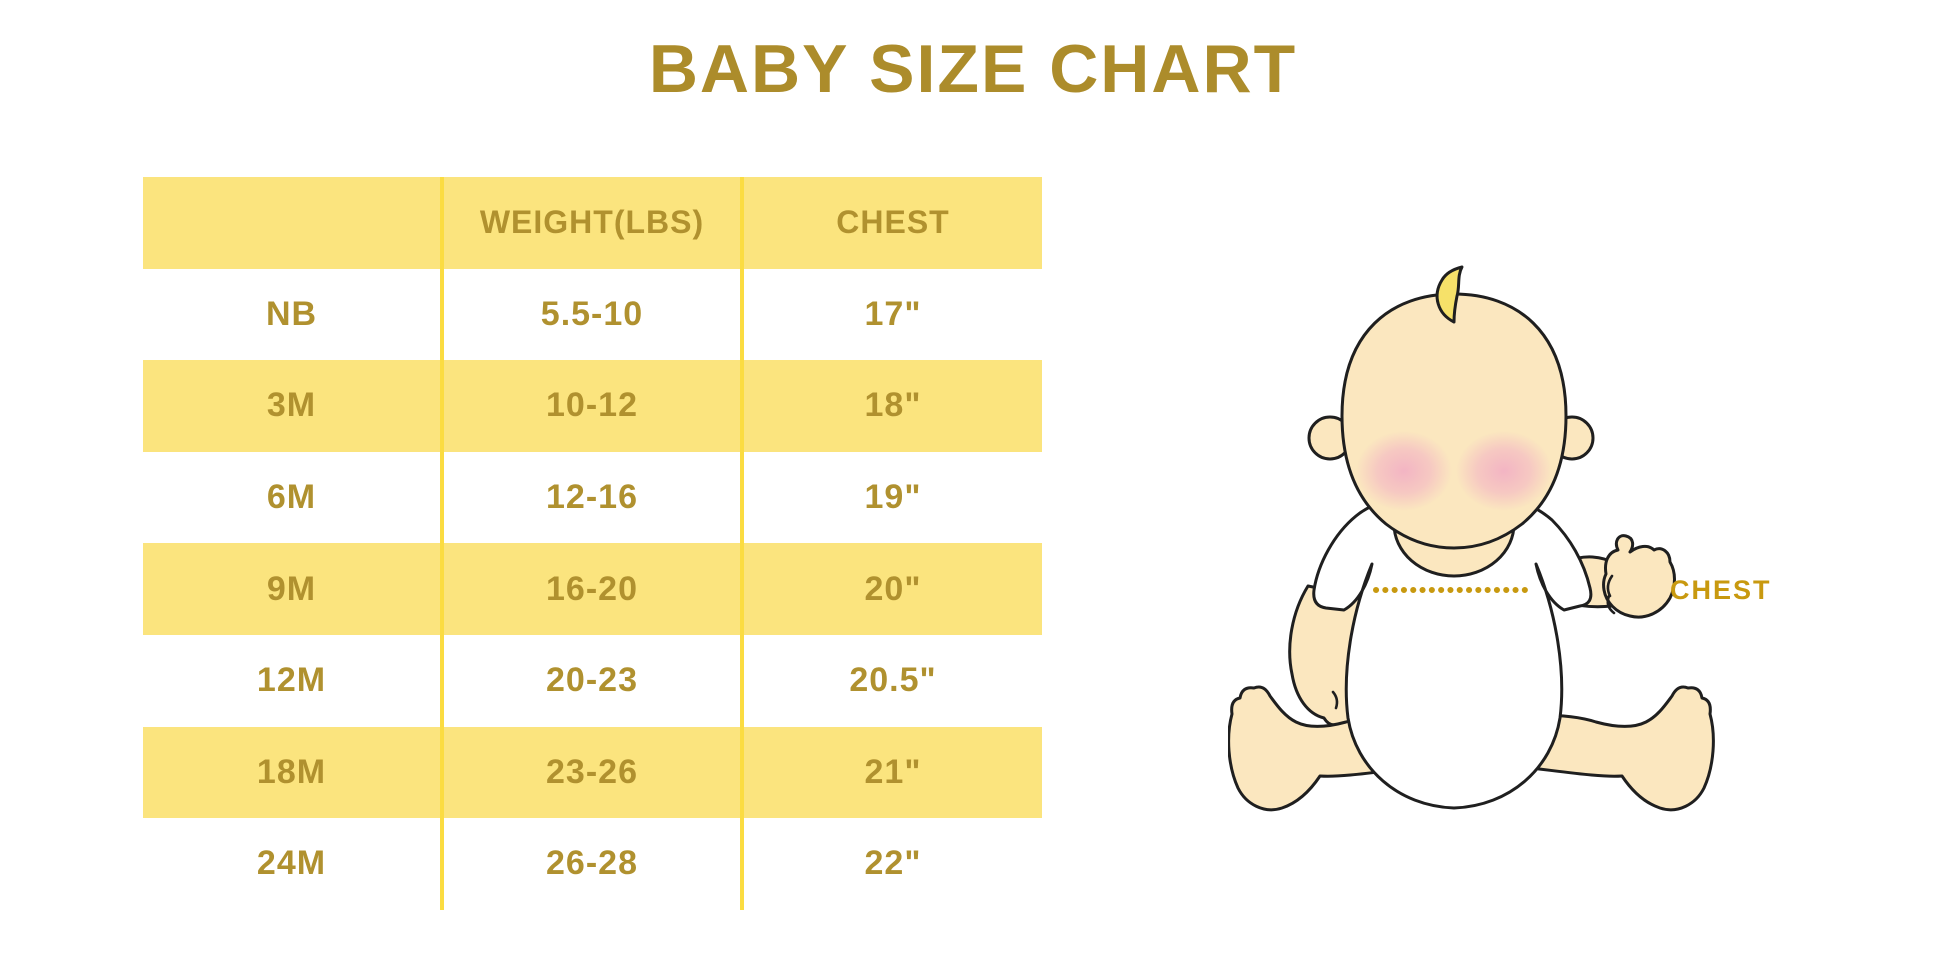 The image size is (1946, 973). What do you see at coordinates (891, 864) in the screenshot?
I see `cell-chest: 22"` at bounding box center [891, 864].